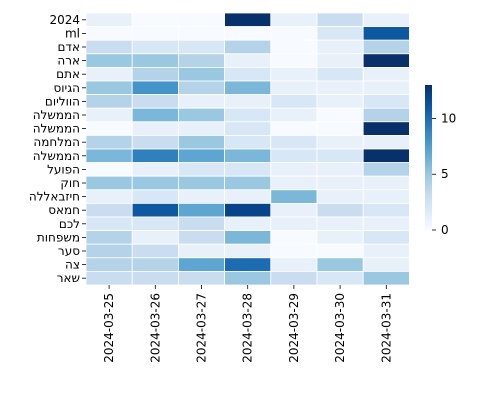  I want to click on y-tick-label: ארה, so click(68, 61).